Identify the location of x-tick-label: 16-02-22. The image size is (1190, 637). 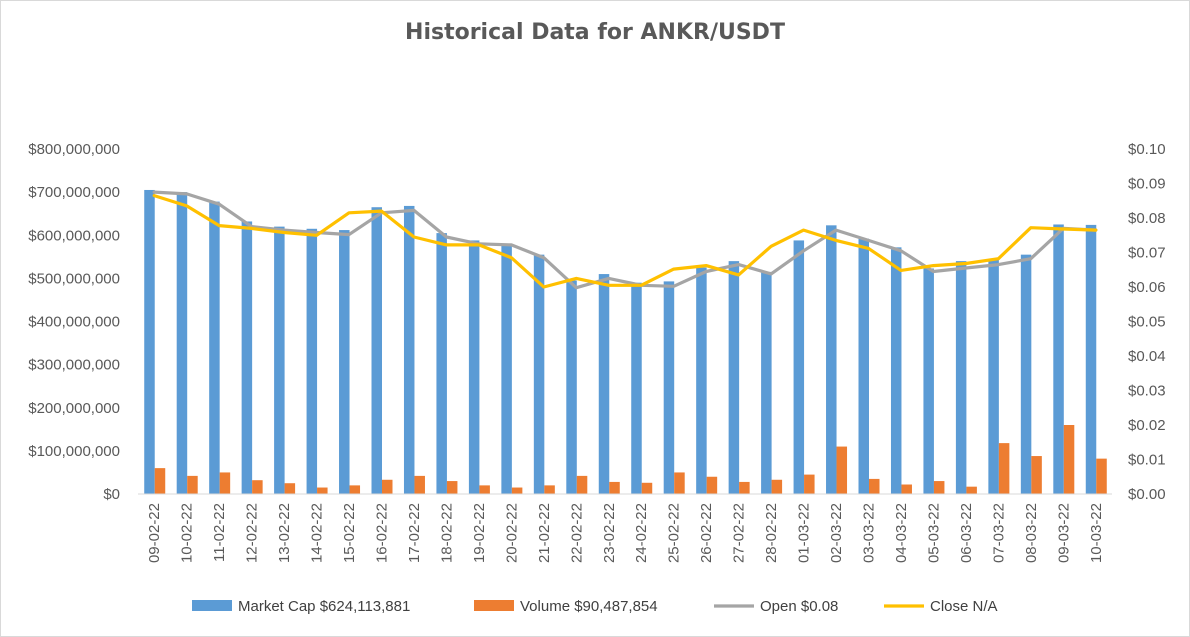
(382, 533).